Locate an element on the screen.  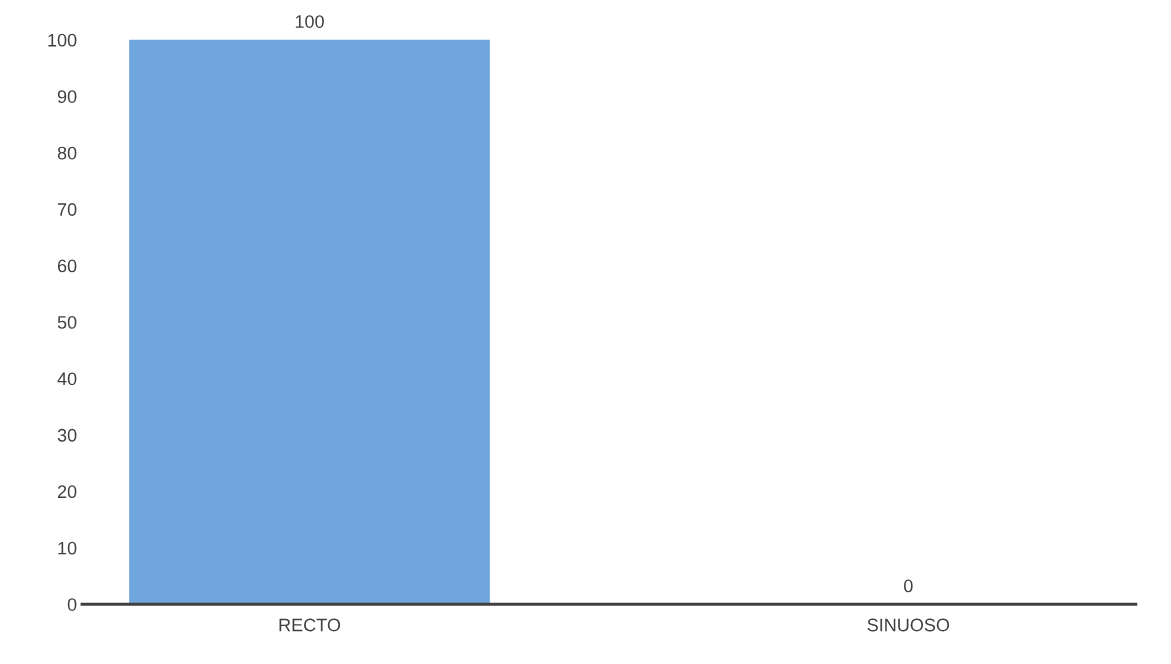
y-tick-label: 10 is located at coordinates (67, 548).